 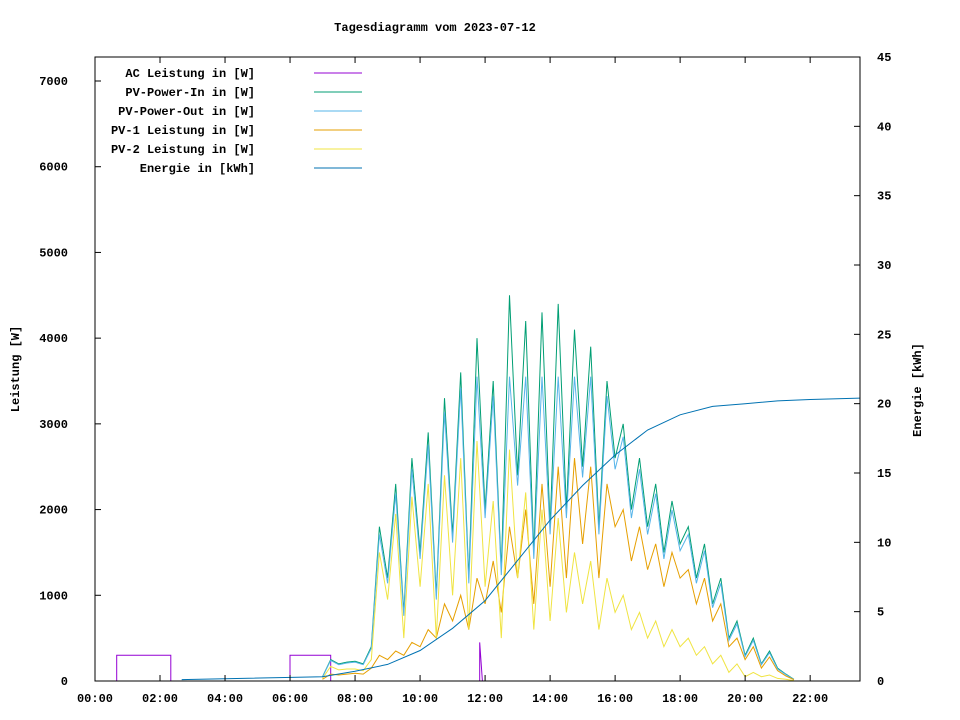 What do you see at coordinates (884, 335) in the screenshot?
I see `y2-tick-label: 25` at bounding box center [884, 335].